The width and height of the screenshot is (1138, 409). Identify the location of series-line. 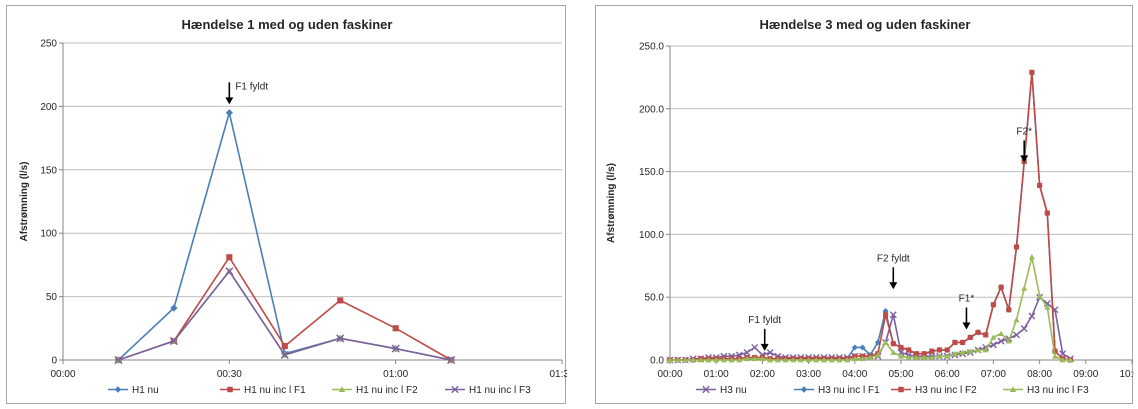
(870, 328).